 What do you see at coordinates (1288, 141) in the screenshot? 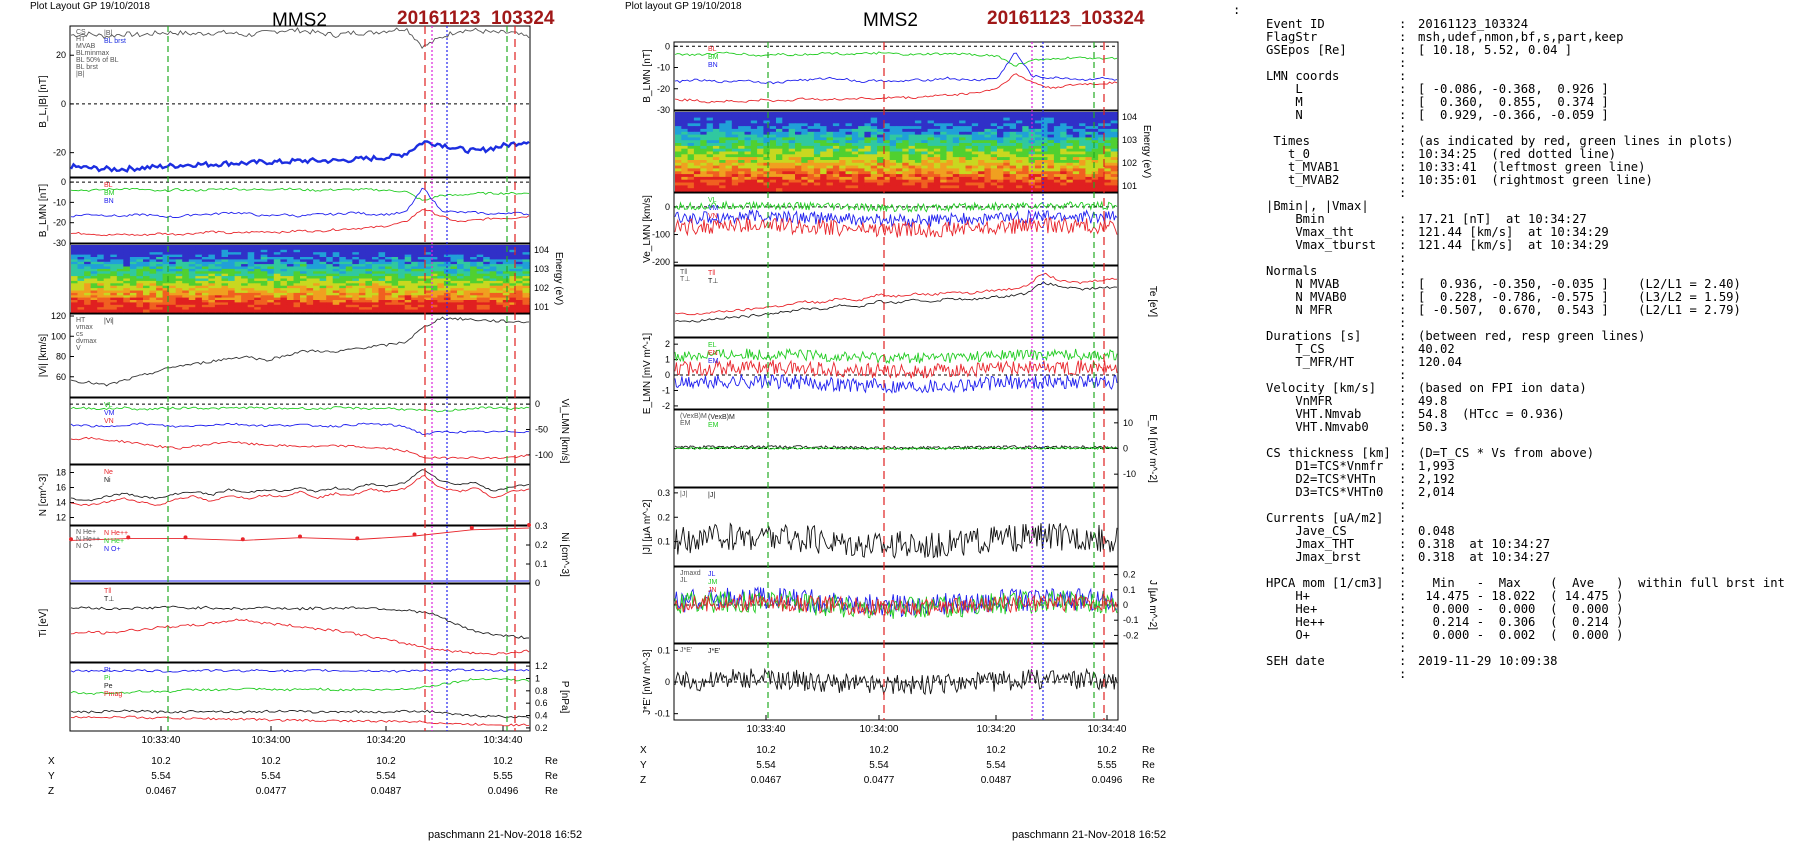
I see `summary-key: Times` at bounding box center [1288, 141].